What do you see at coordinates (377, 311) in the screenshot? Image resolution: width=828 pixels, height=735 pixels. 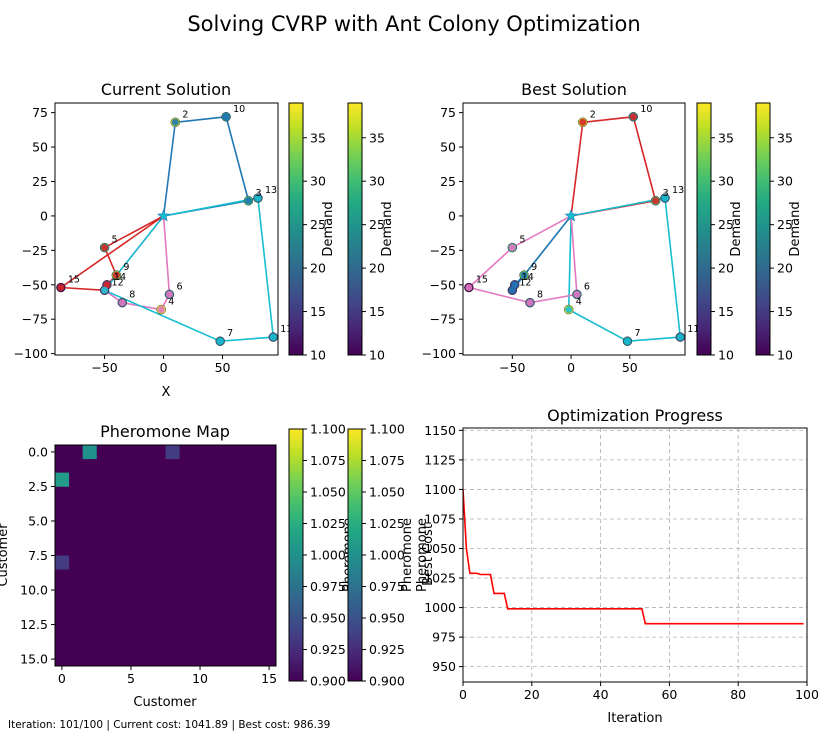 I see `current-solution-colorbar-tick-label: 15` at bounding box center [377, 311].